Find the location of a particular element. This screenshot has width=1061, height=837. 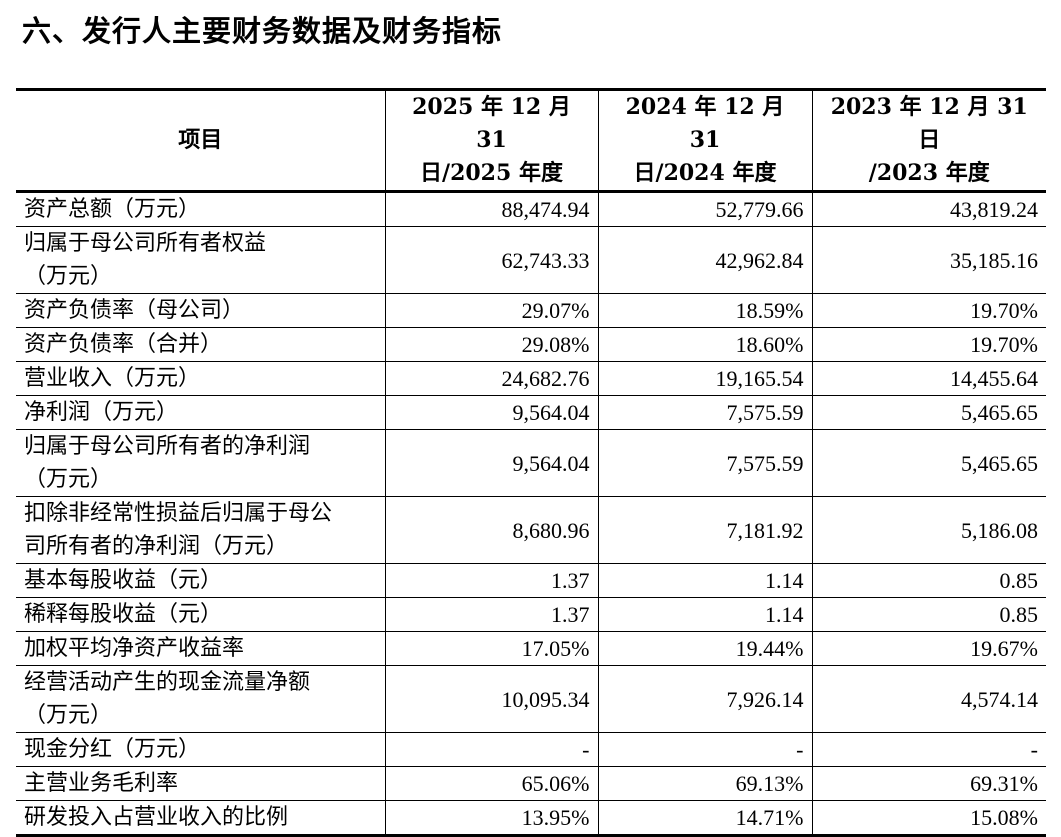

label-line: 资产总额（万元） is located at coordinates (112, 209).